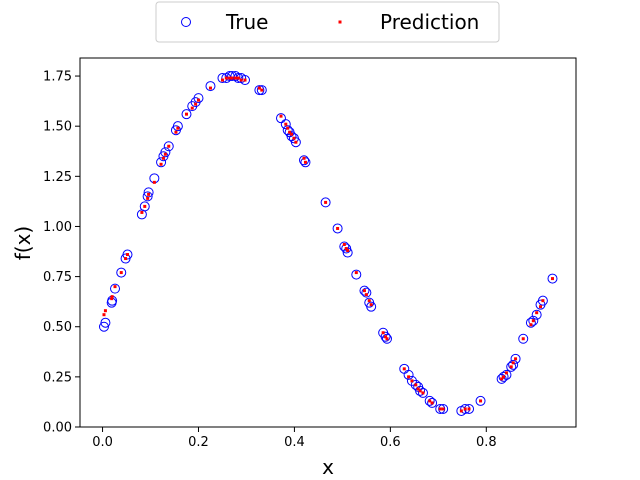  What do you see at coordinates (198, 442) in the screenshot?
I see `x-tick-label: 0.2` at bounding box center [198, 442].